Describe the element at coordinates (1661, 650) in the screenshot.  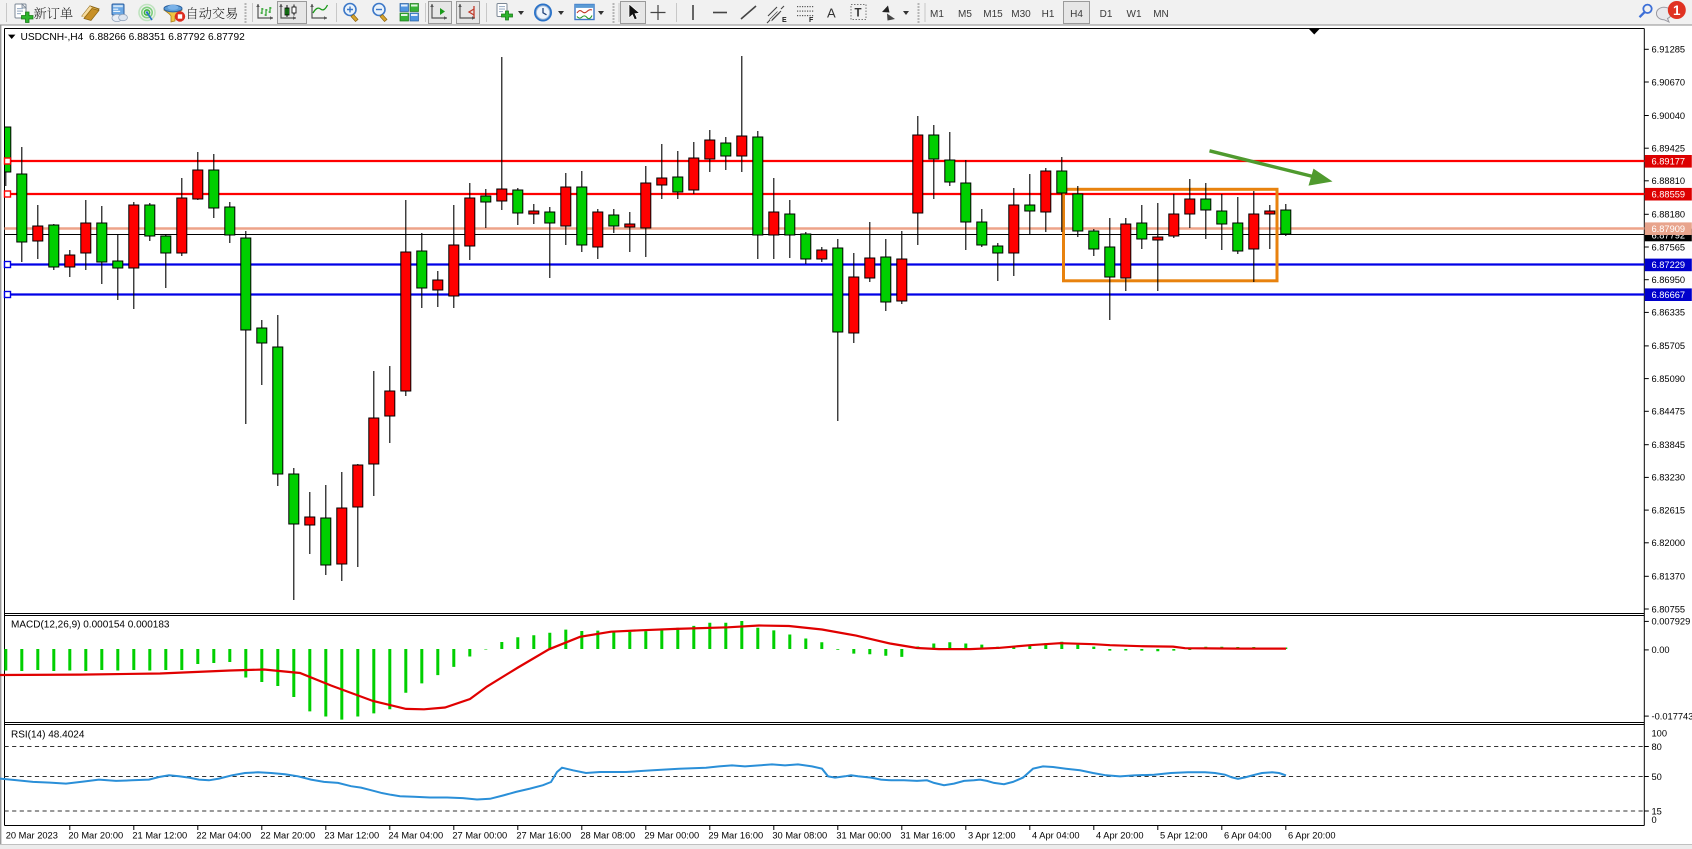
I see `svg-text: 0.00` at that location.